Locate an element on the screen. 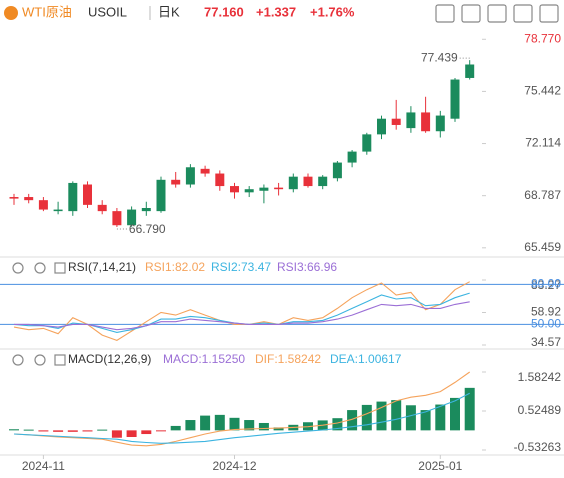 Image resolution: width=564 pixels, height=478 pixels. instrument-symbol: USOIL is located at coordinates (107, 11).